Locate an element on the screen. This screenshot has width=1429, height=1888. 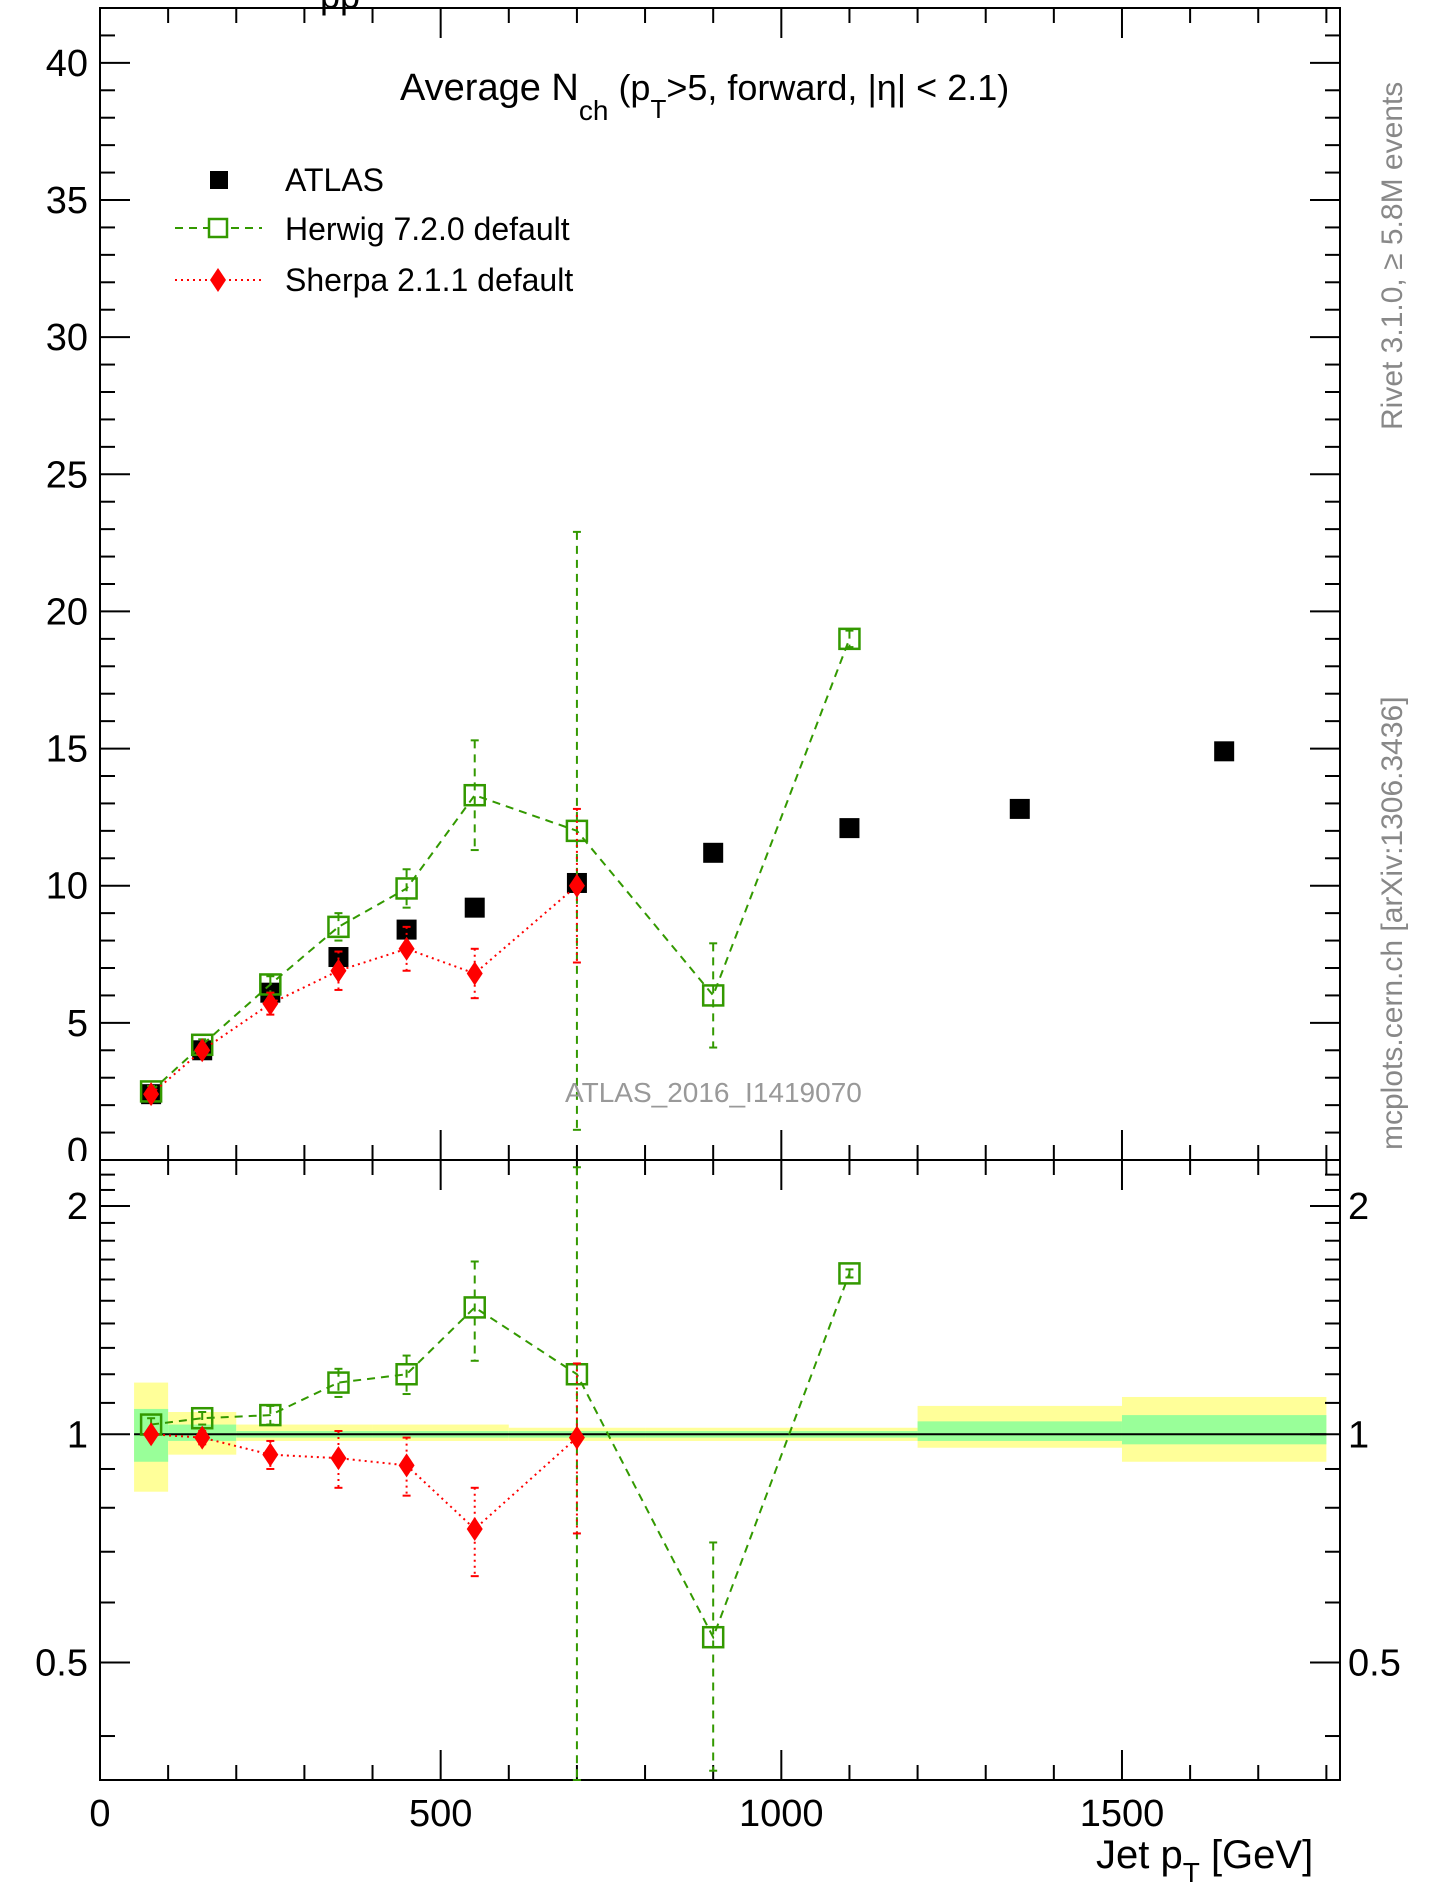
x-tick-label: 0 is located at coordinates (99, 1814).